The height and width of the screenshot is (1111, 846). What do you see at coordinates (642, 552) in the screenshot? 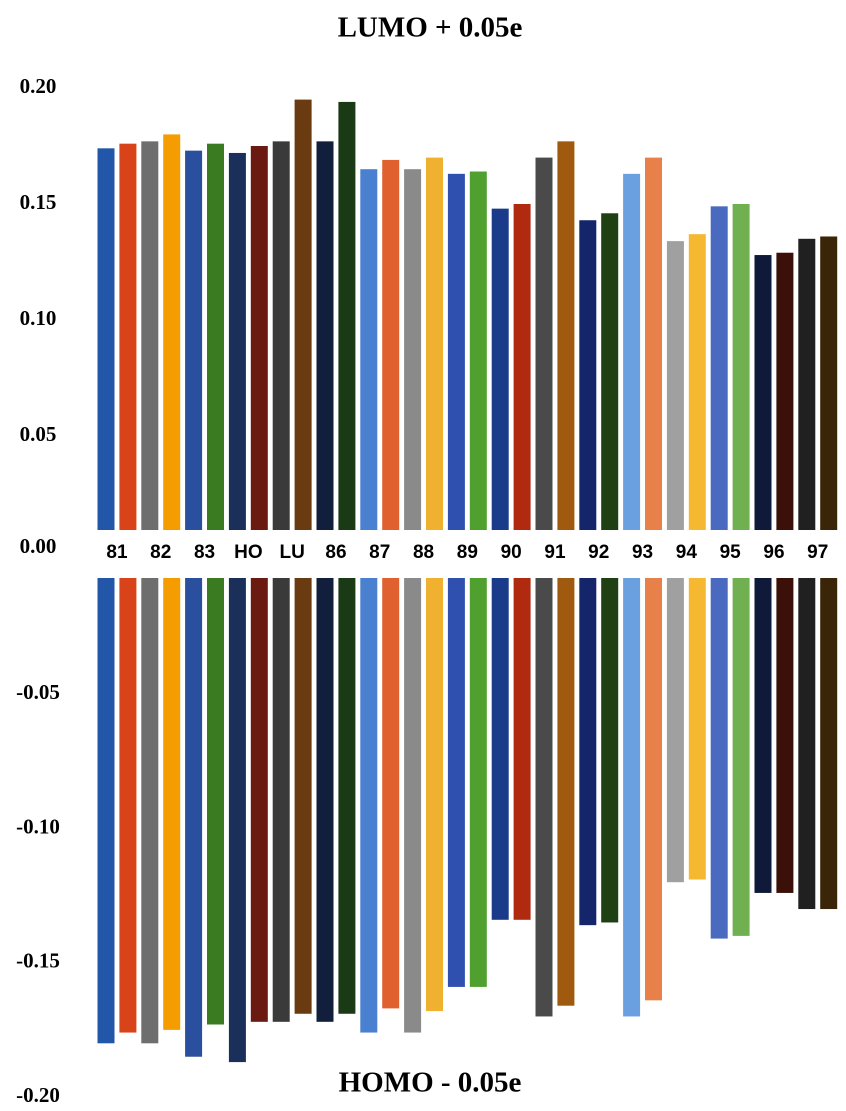
I see `x-tick-label: 93` at bounding box center [642, 552].